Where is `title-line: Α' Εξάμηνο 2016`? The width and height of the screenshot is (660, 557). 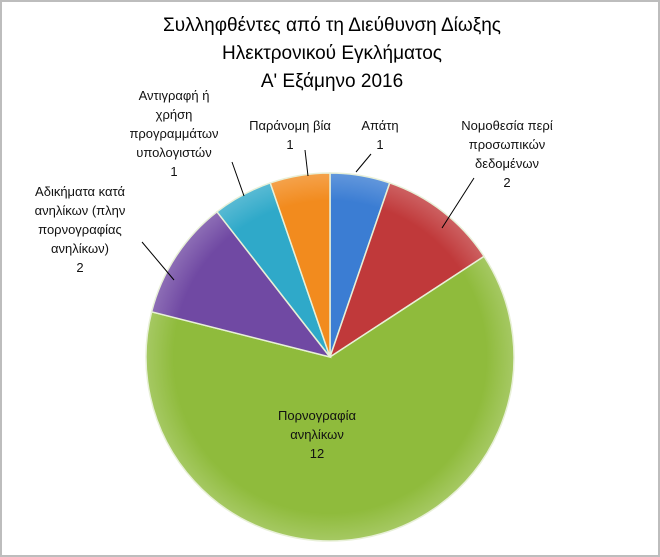
title-line: Α' Εξάμηνο 2016 is located at coordinates (332, 81).